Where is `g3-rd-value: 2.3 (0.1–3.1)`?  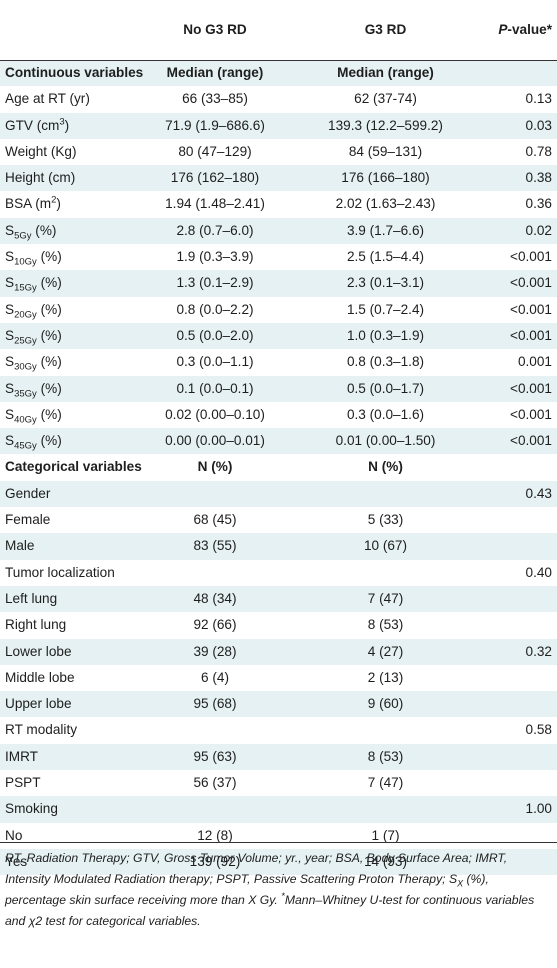 g3-rd-value: 2.3 (0.1–3.1) is located at coordinates (385, 283).